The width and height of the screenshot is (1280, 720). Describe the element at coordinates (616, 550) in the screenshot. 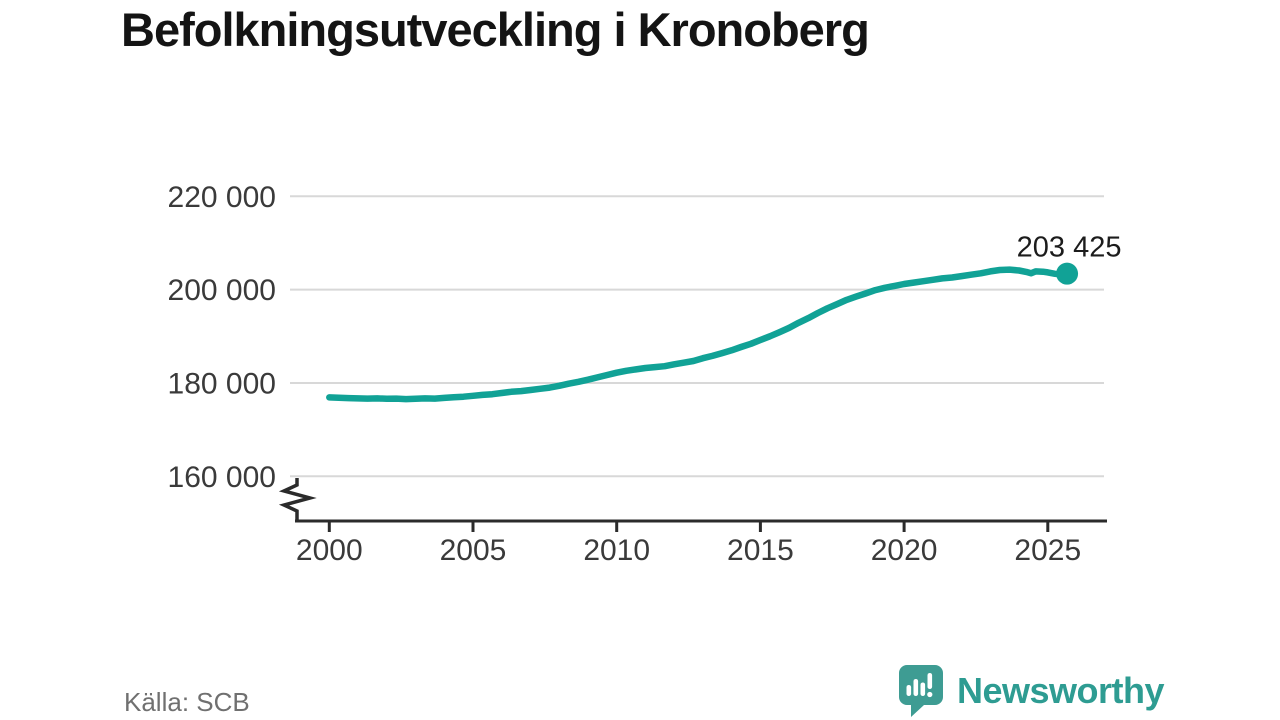

I see `x-axis-label: 2010` at that location.